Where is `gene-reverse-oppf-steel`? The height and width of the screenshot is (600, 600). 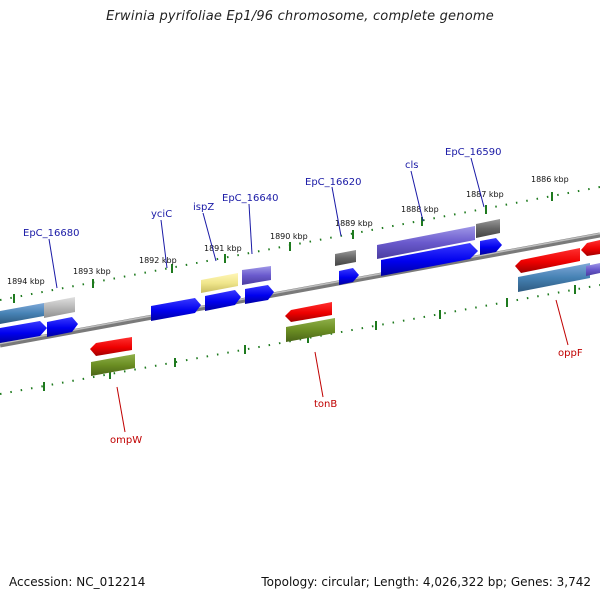
gene-reverse-oppf-steel is located at coordinates (554, 277).